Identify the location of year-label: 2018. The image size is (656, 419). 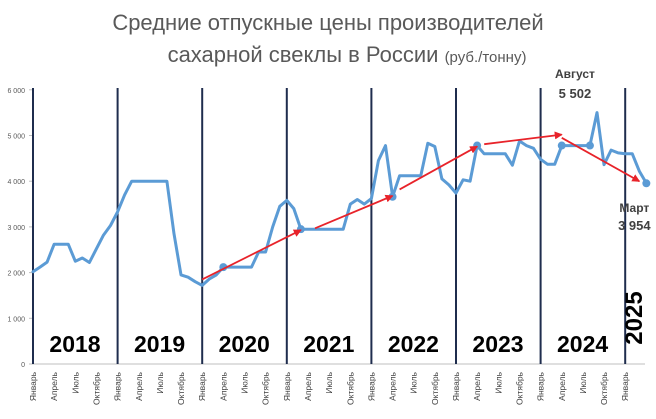
(74, 344).